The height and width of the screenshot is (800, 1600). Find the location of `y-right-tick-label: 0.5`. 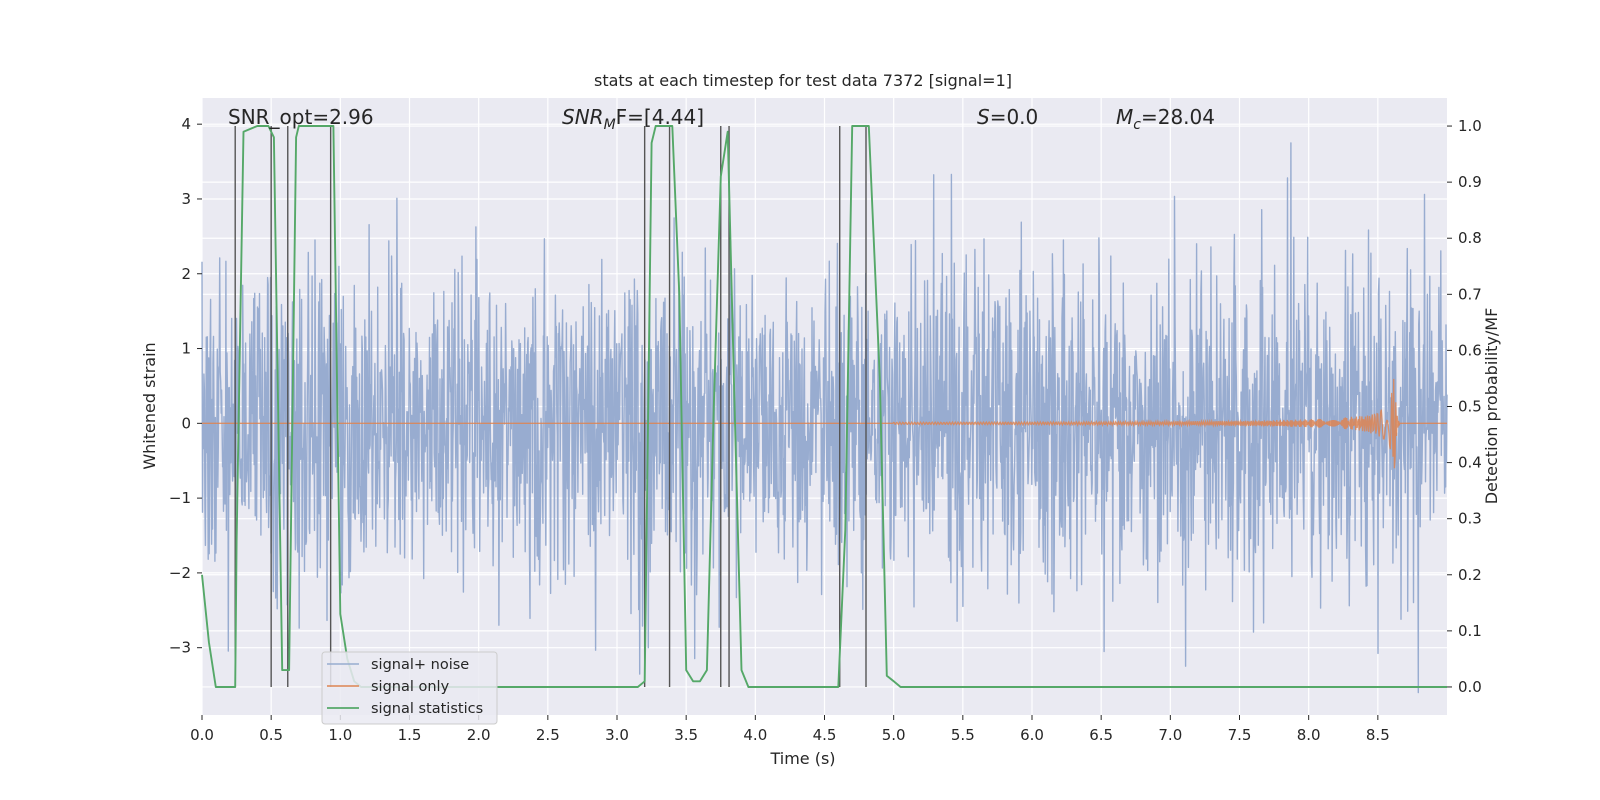

y-right-tick-label: 0.5 is located at coordinates (1470, 407).